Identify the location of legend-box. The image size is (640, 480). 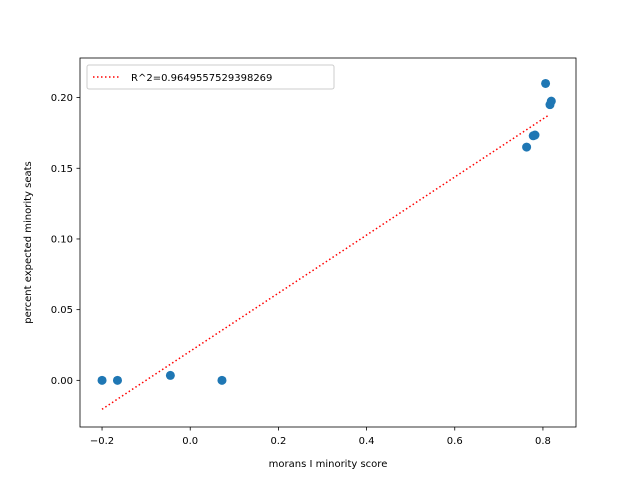
(210, 77).